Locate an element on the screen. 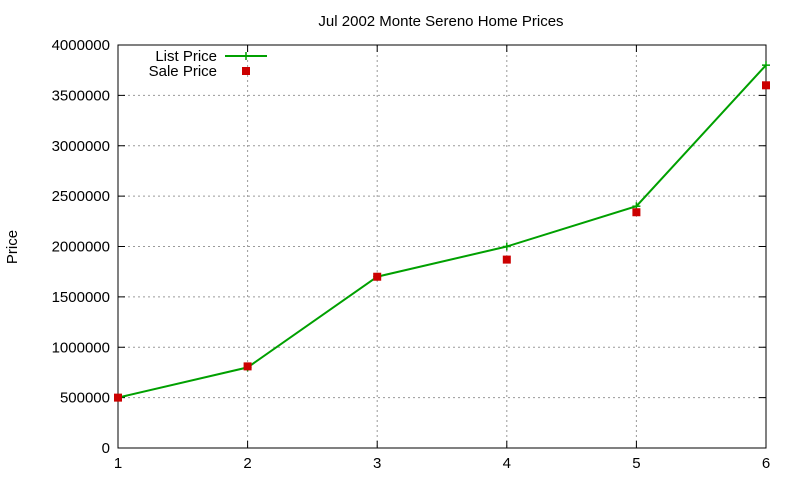 Image resolution: width=800 pixels, height=480 pixels. x-tick-label: 3 is located at coordinates (377, 463).